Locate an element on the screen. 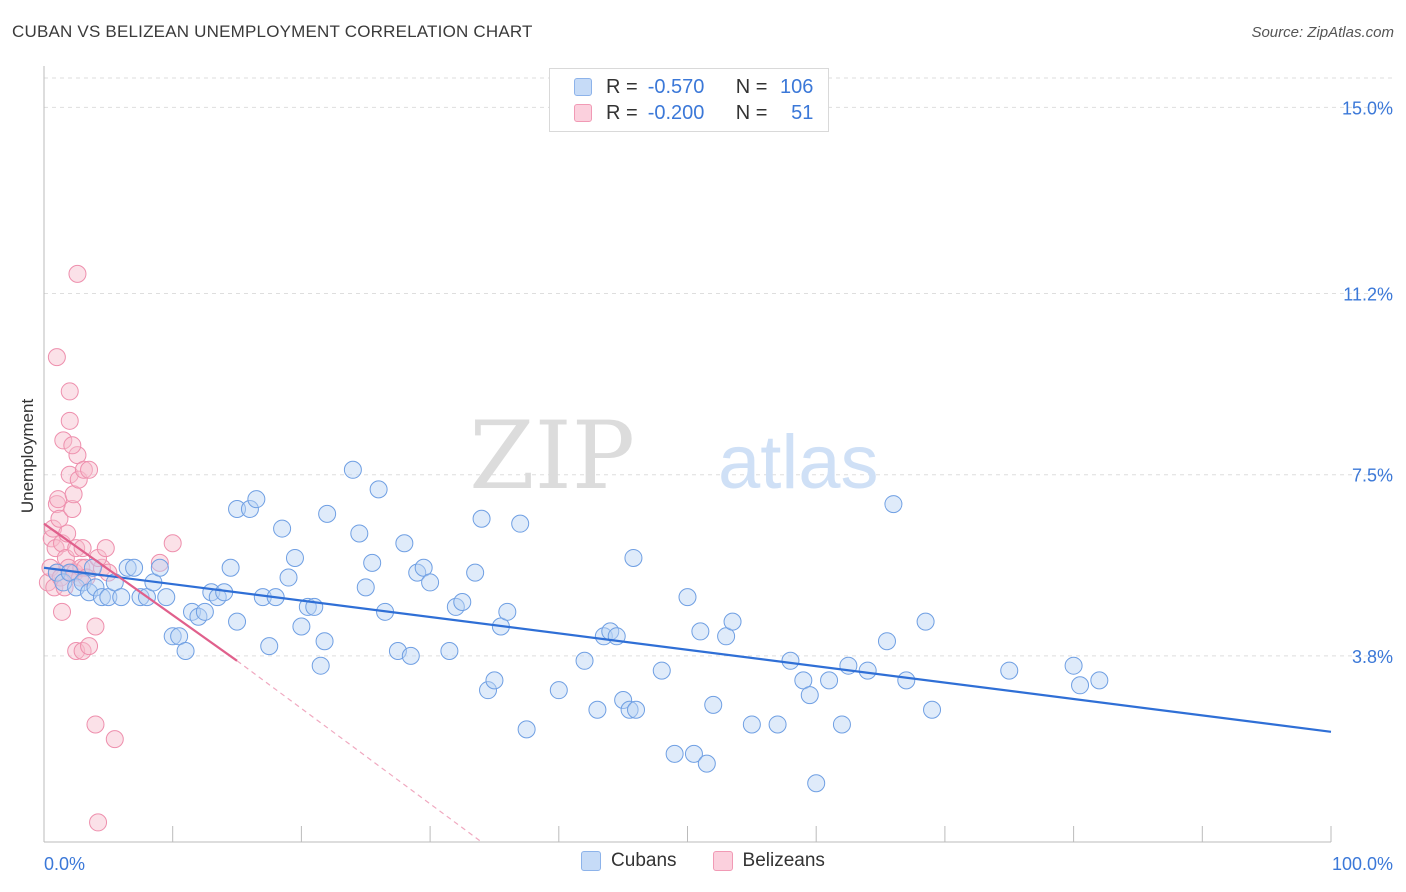 This screenshot has width=1406, height=892. y-tick-label: 11.2% is located at coordinates (1368, 294).